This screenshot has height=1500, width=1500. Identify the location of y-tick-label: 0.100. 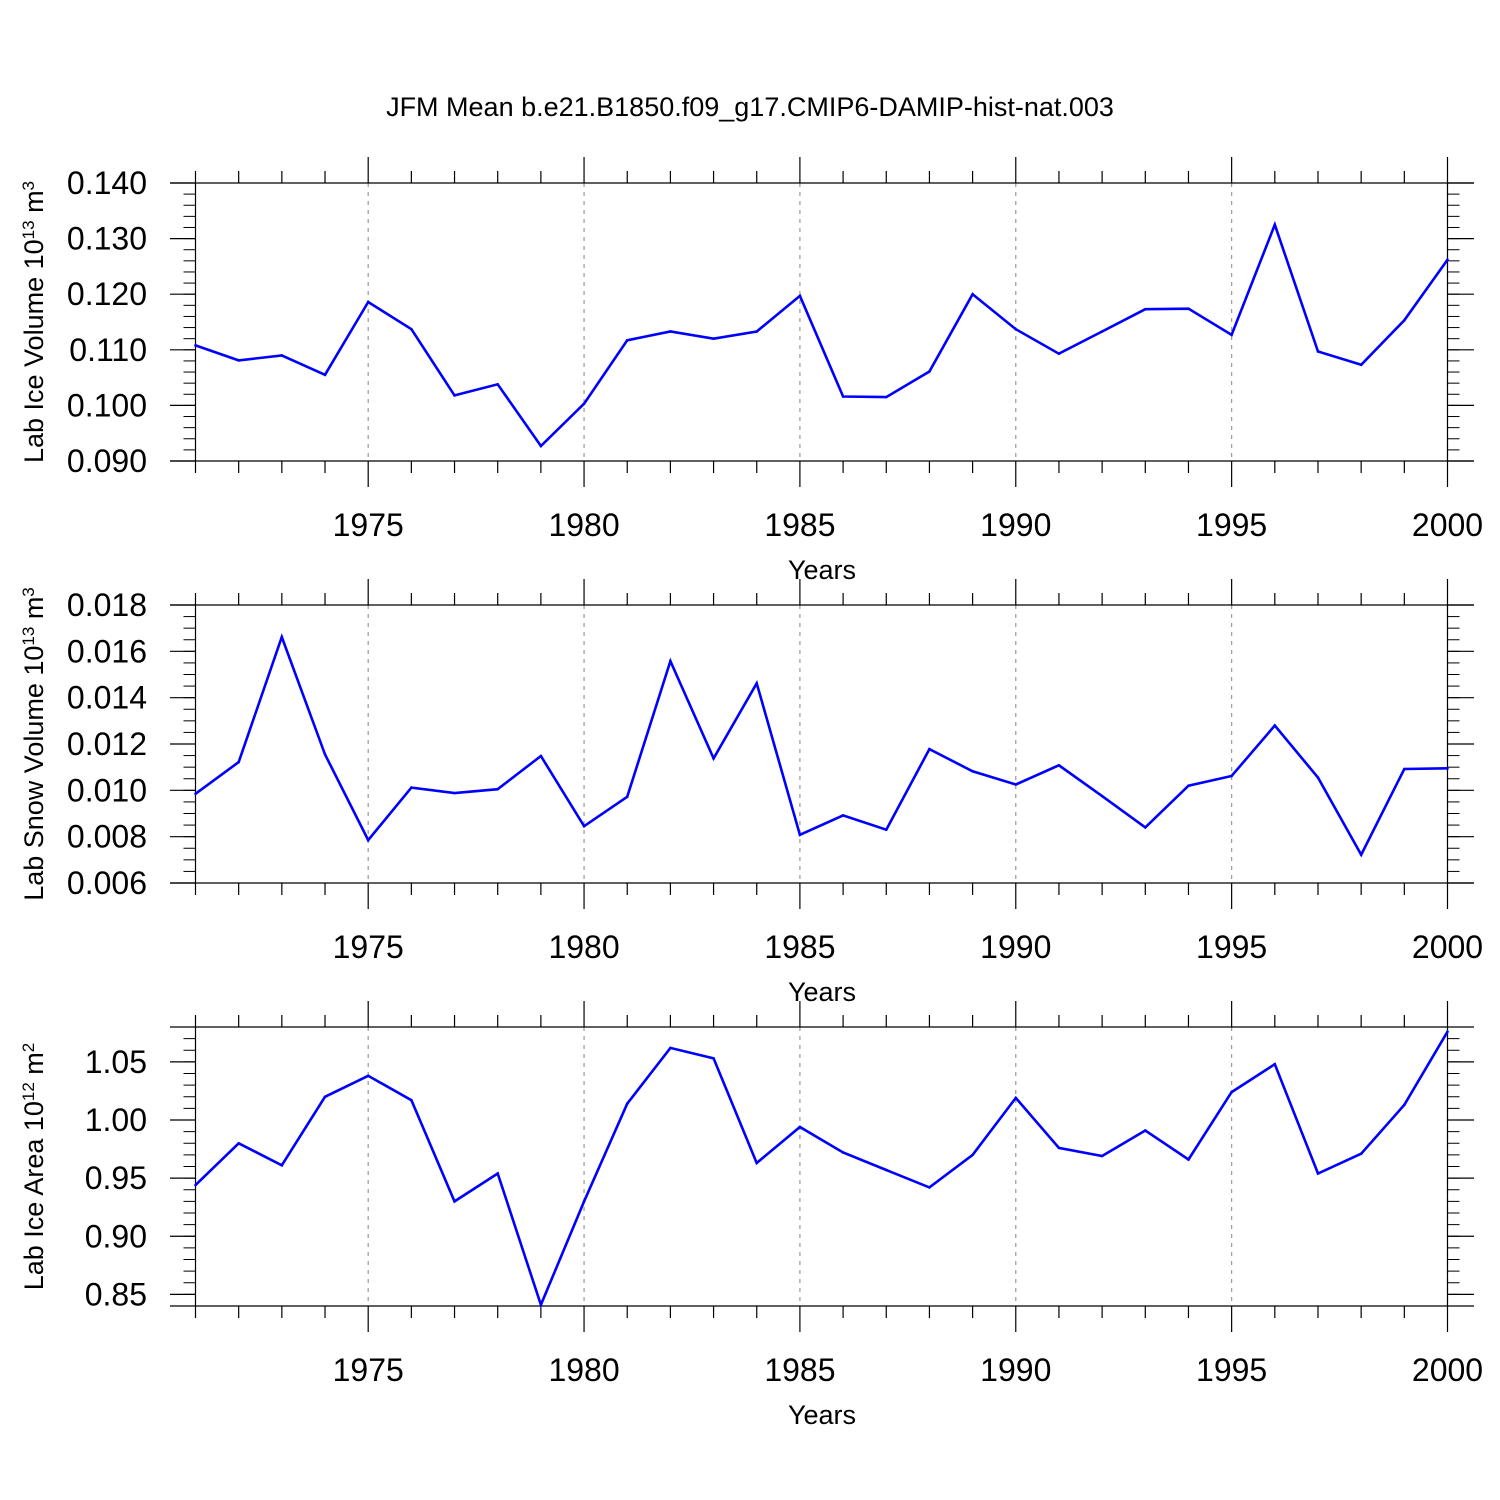
(107, 405).